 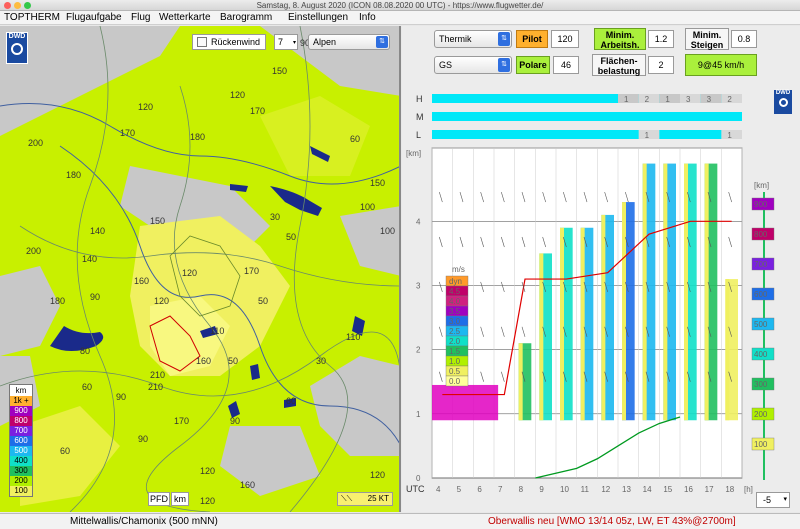 I want to click on menu-item-einstellungen: Einstellungen, so click(x=318, y=17).